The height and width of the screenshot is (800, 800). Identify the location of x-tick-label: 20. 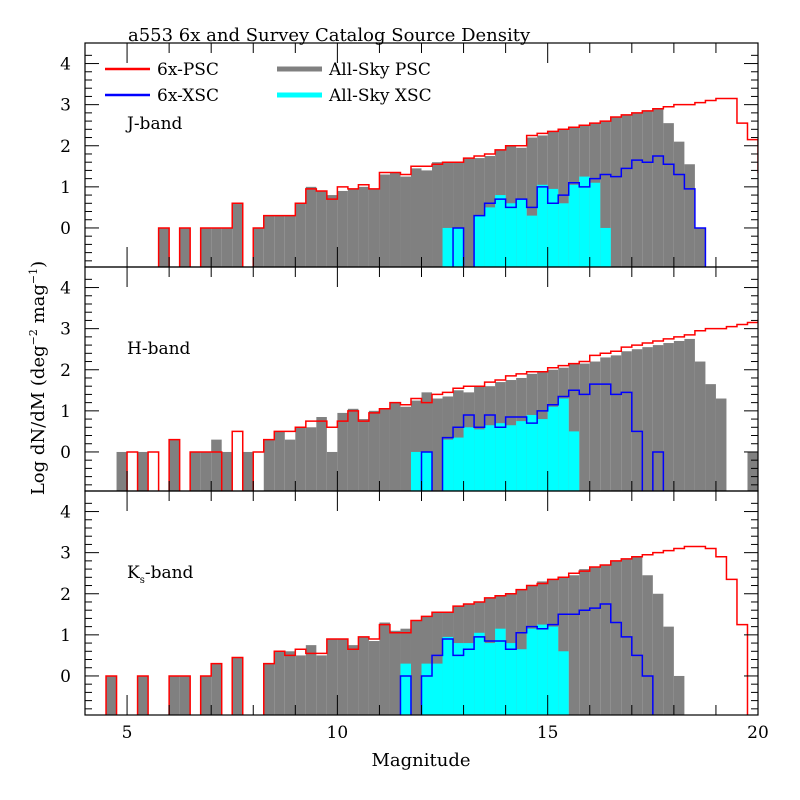
(758, 733).